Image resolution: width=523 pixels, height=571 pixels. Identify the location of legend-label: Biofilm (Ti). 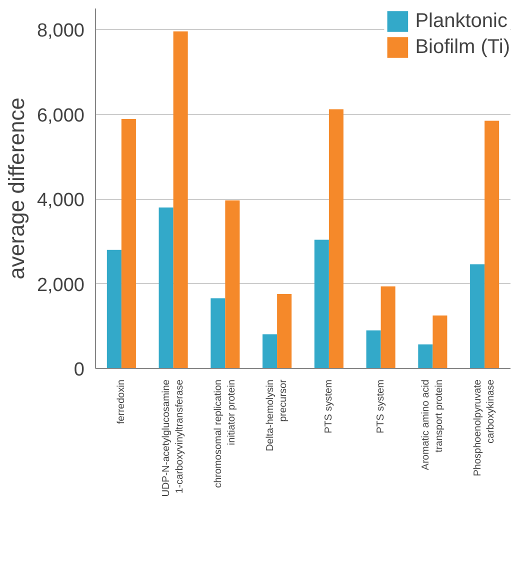
(462, 47).